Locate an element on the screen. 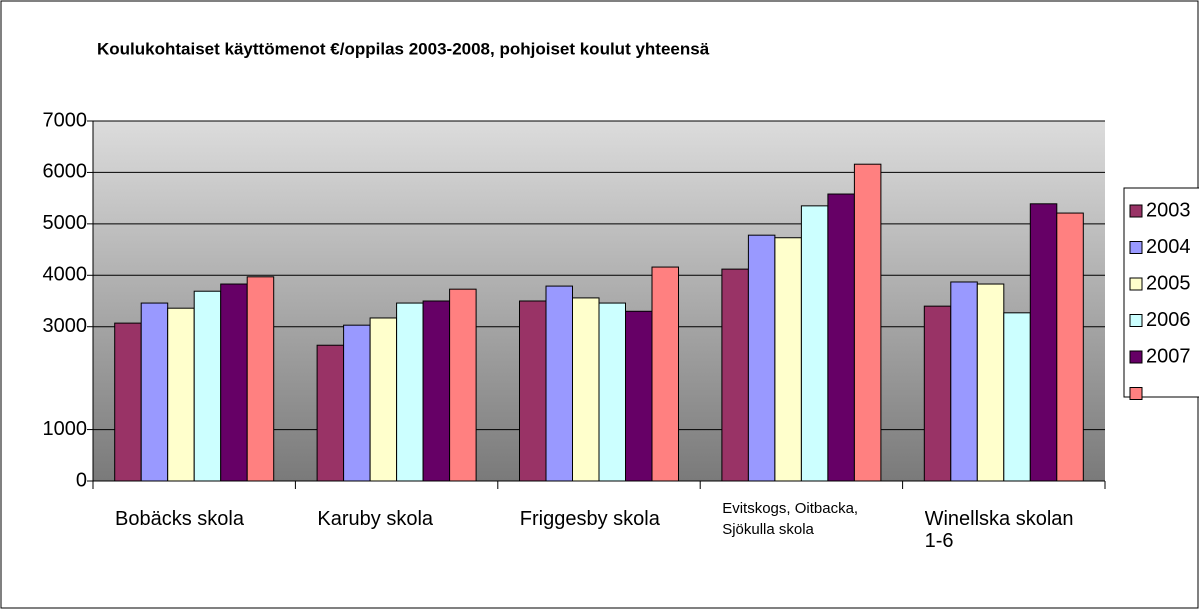 This screenshot has height=610, width=1199. x-tick-label: Karuby skola is located at coordinates (375, 519).